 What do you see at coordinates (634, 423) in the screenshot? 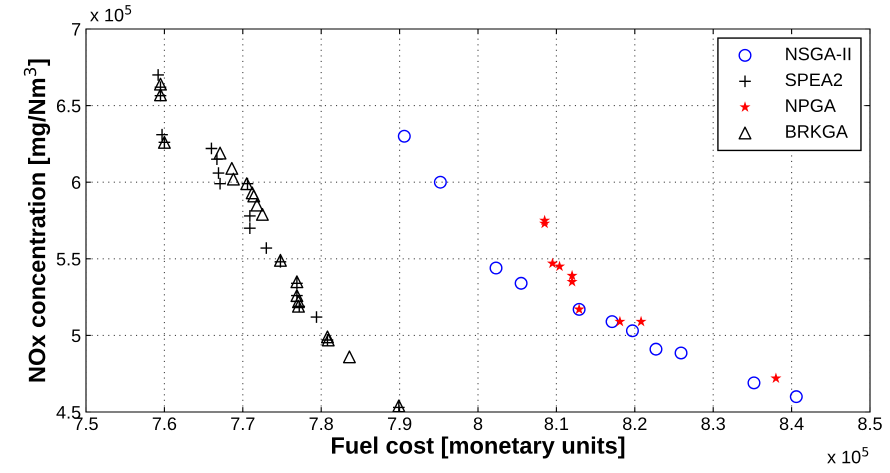
I see `x-tick-label: 8.2` at bounding box center [634, 423].